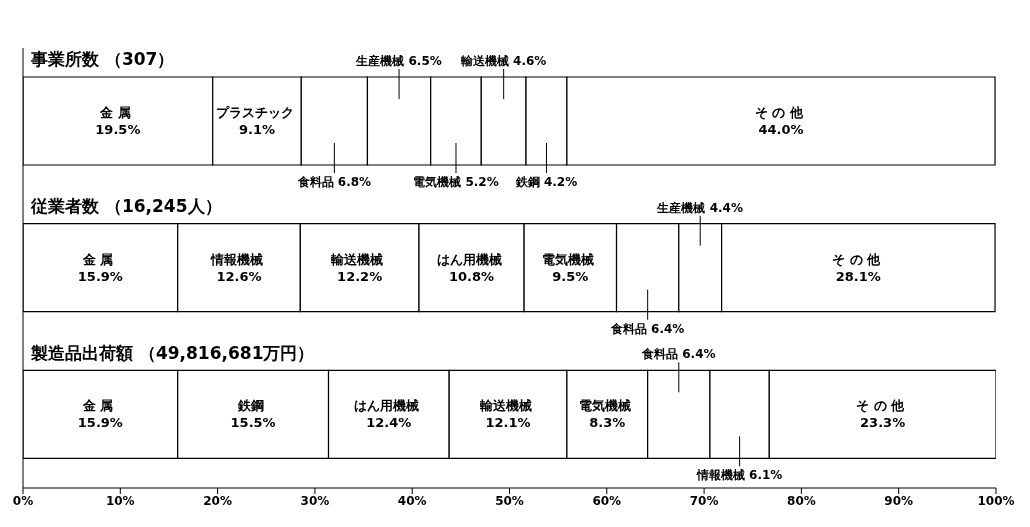 Image resolution: width=1030 pixels, height=527 pixels. I want to click on x-tick-label: 80%, so click(801, 500).